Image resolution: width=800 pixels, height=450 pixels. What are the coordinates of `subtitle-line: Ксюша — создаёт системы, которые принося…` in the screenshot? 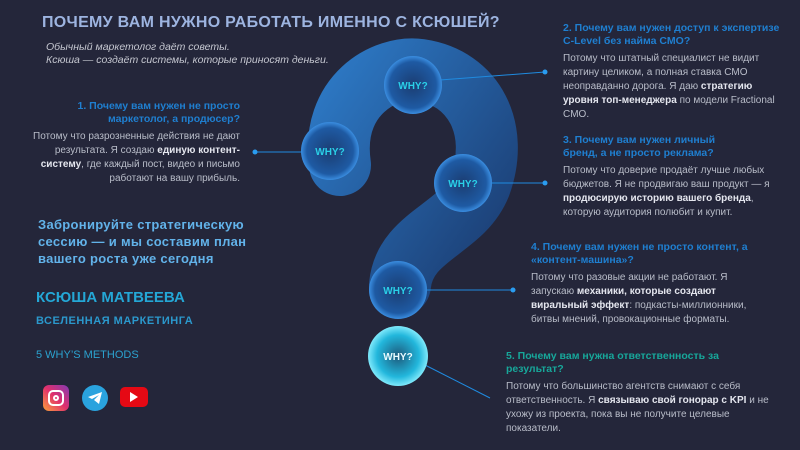 It's located at (187, 60).